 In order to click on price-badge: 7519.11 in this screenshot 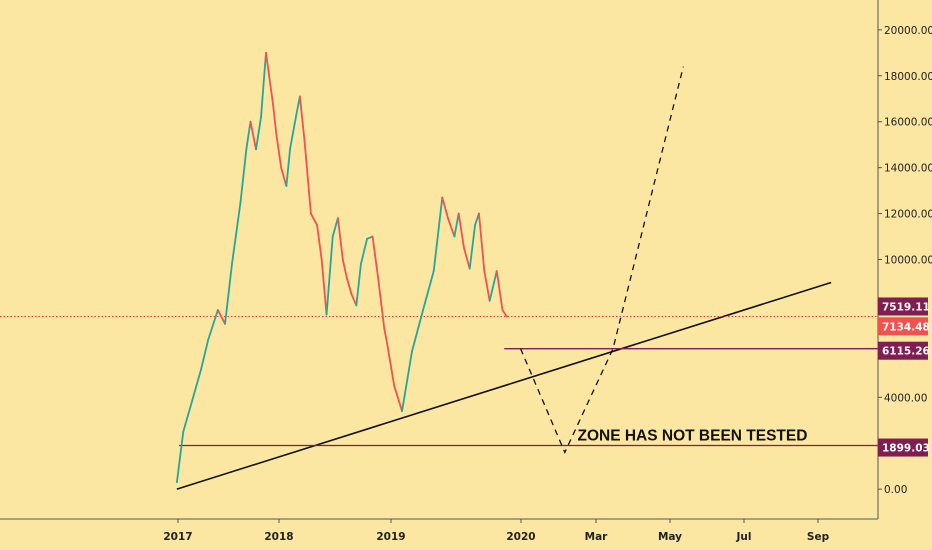, I will do `click(904, 306)`.